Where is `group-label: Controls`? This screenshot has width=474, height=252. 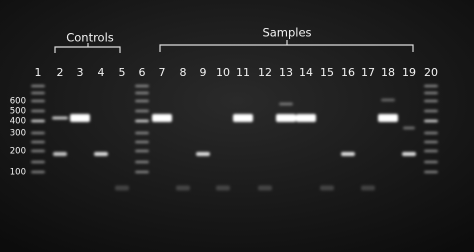 group-label: Controls is located at coordinates (90, 38).